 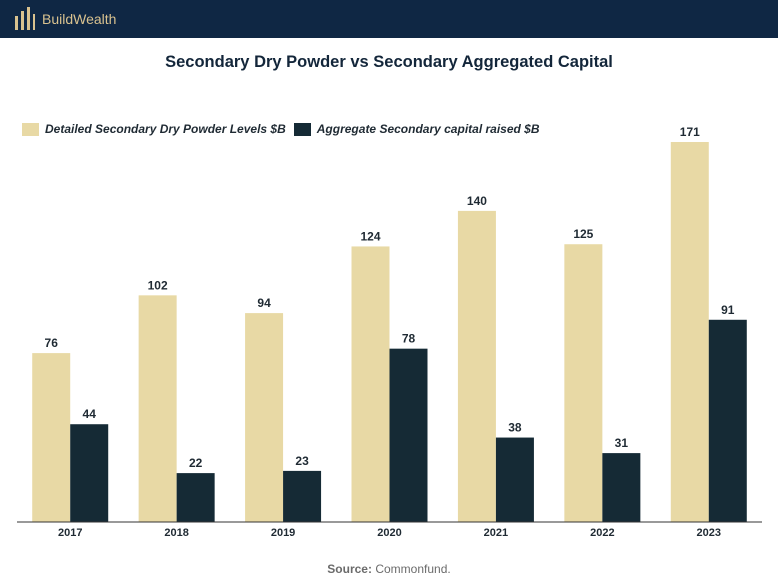 What do you see at coordinates (728, 310) in the screenshot?
I see `data-label-capital-raised-2023: 91` at bounding box center [728, 310].